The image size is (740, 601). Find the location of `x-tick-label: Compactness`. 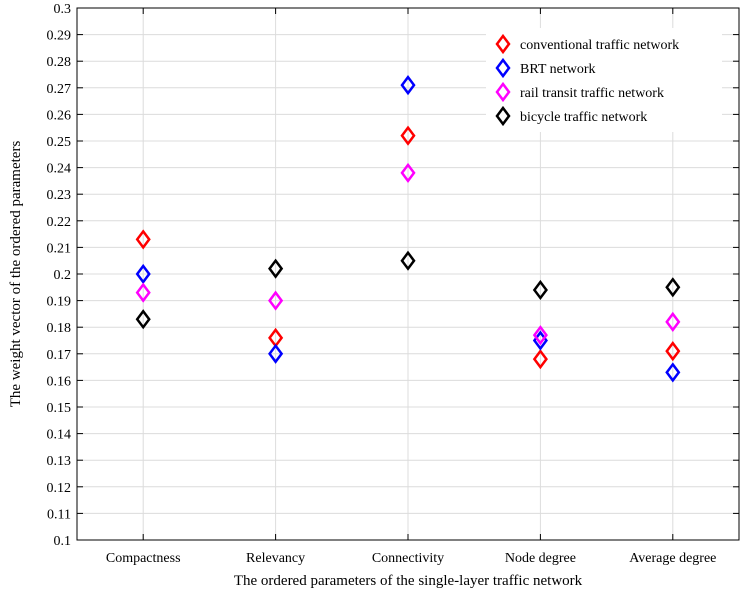

x-tick-label: Compactness is located at coordinates (143, 558).